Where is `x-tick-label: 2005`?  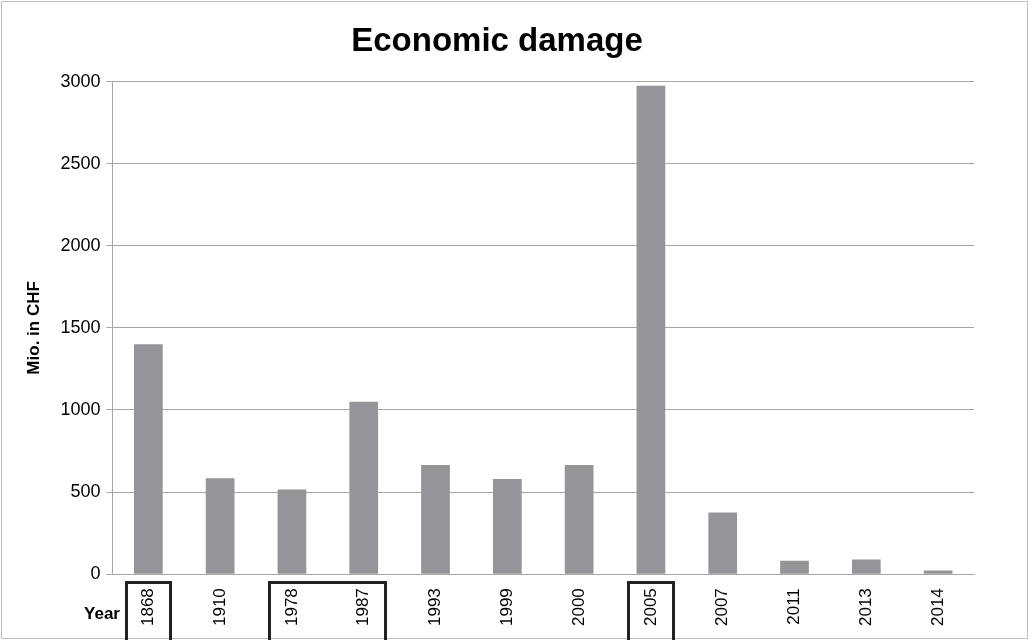 x-tick-label: 2005 is located at coordinates (650, 607).